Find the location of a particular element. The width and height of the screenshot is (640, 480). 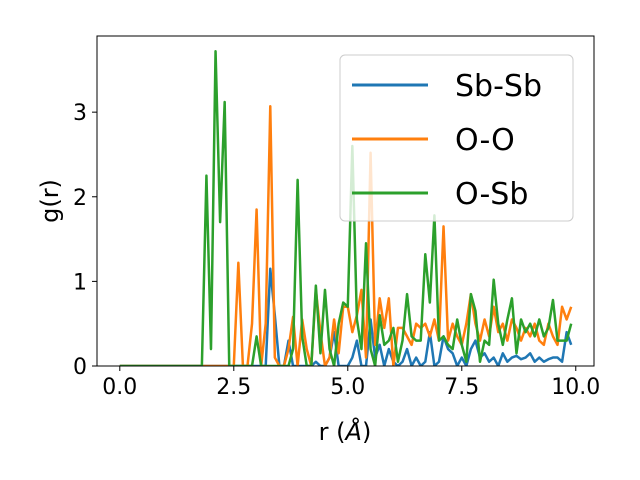

series-line-sb-sb is located at coordinates (346, 316).